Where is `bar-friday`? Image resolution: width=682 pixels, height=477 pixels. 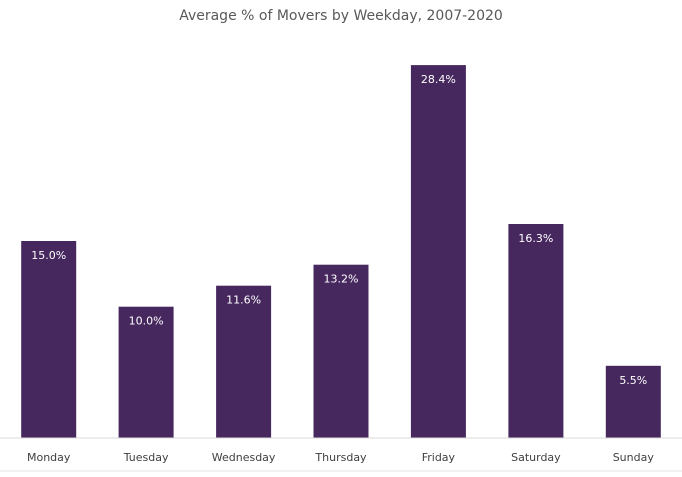
bar-friday is located at coordinates (438, 251).